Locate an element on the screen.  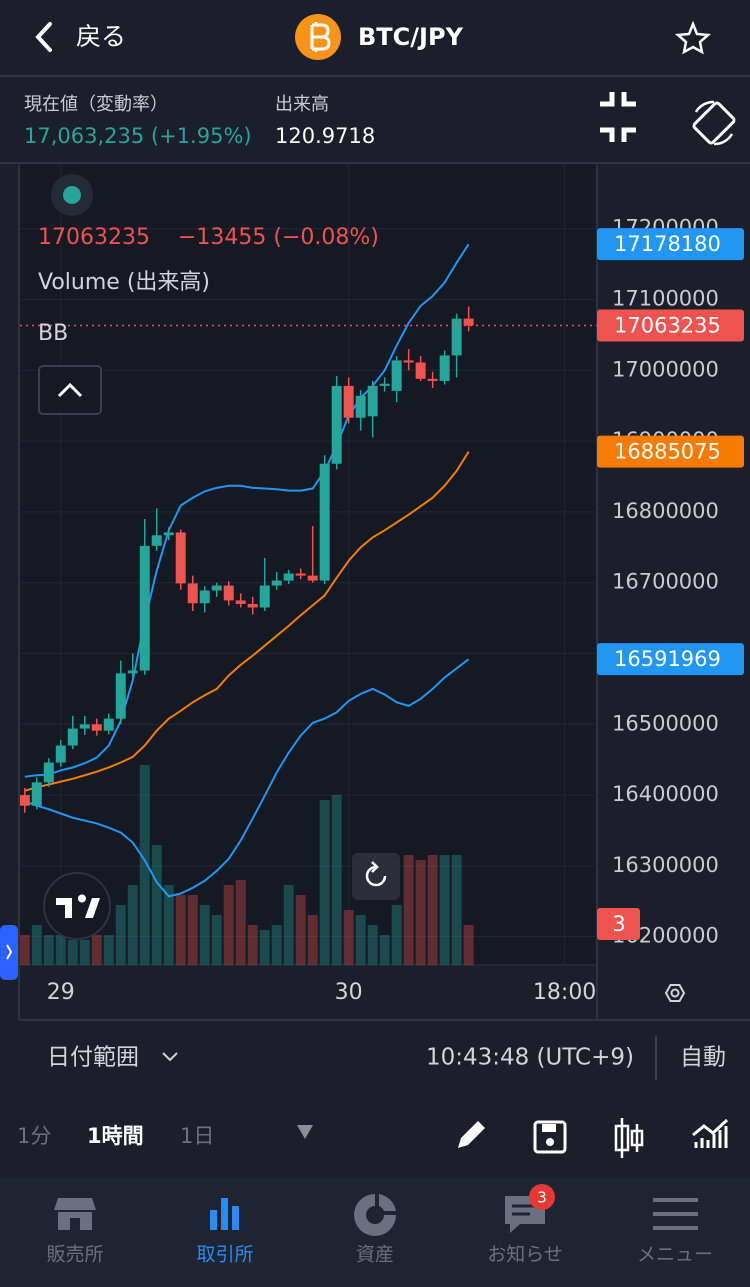
collapse-icon is located at coordinates (618, 117).